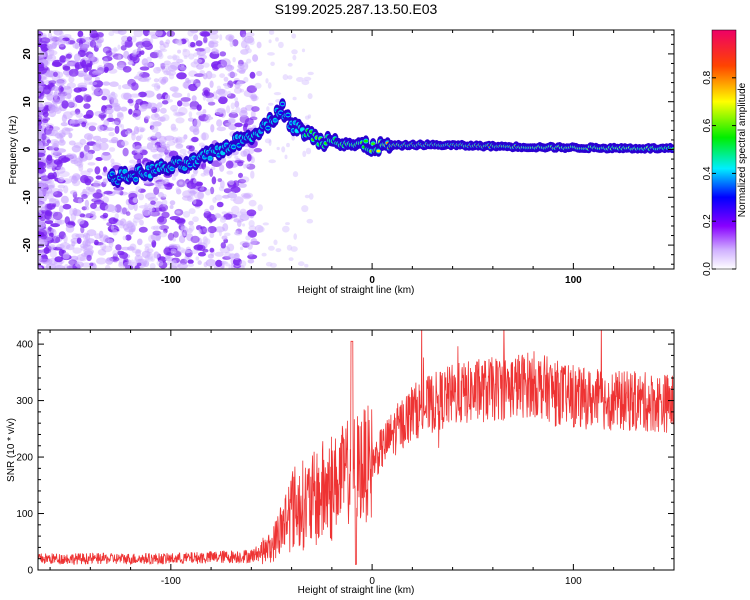  What do you see at coordinates (573, 280) in the screenshot?
I see `x-tick-label: 100` at bounding box center [573, 280].